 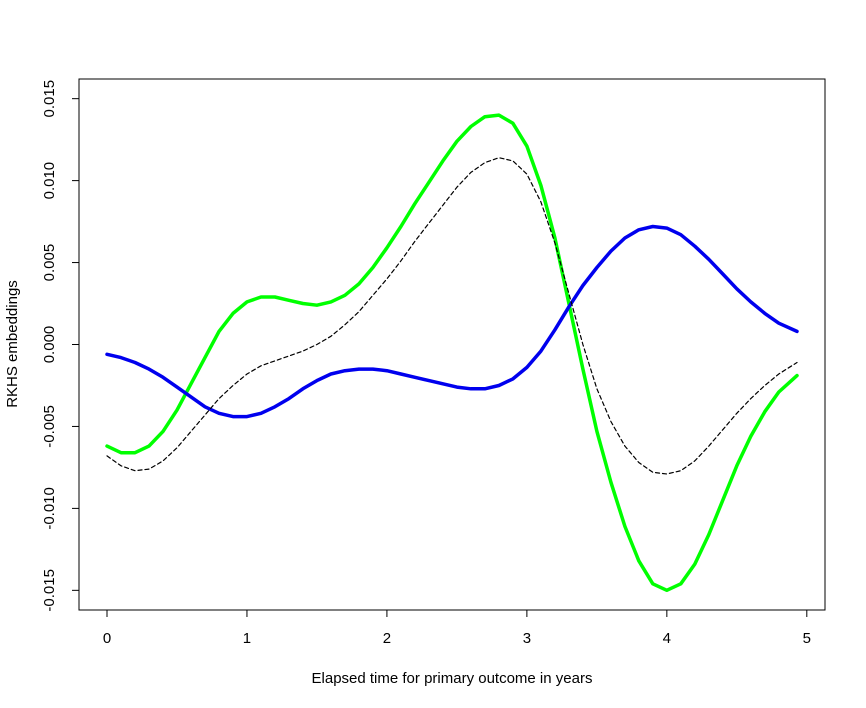 What do you see at coordinates (667, 638) in the screenshot?
I see `x-tick-label: 4` at bounding box center [667, 638].